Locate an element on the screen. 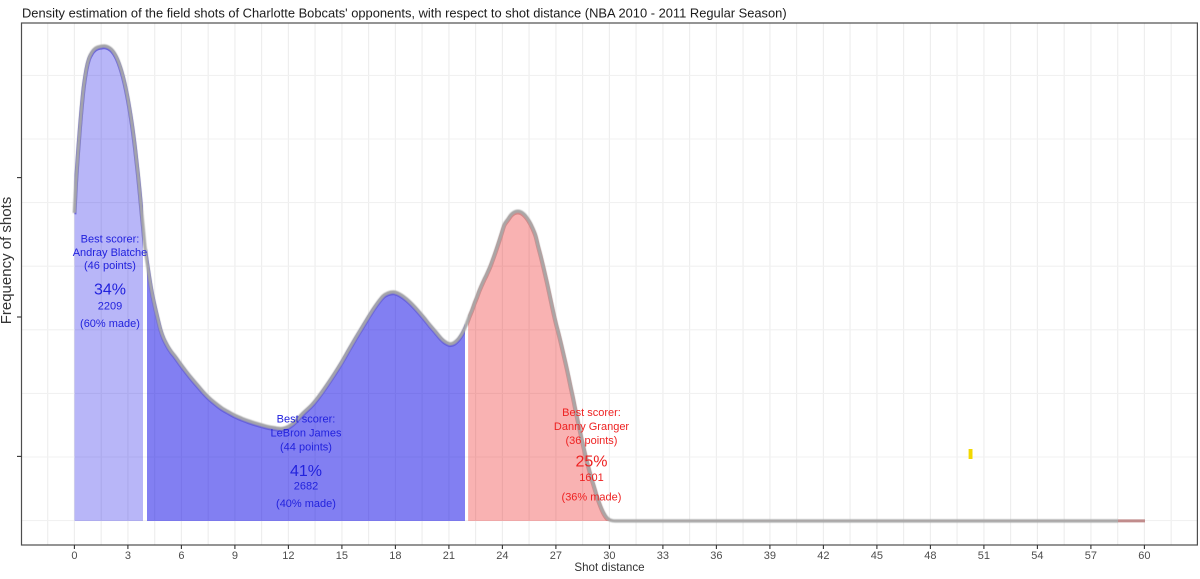 This screenshot has height=579, width=1200. svg-text: 39 is located at coordinates (770, 556).